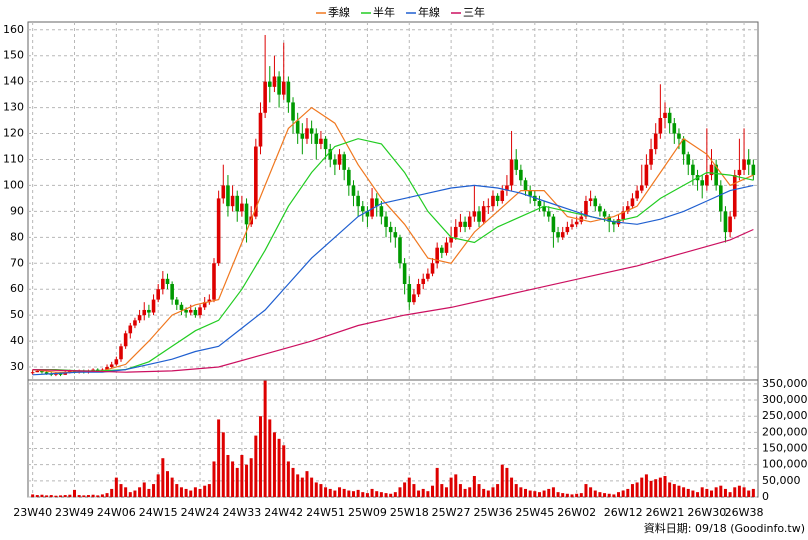  Describe the element at coordinates (384, 12) in the screenshot. I see `legend-label: 半年` at that location.